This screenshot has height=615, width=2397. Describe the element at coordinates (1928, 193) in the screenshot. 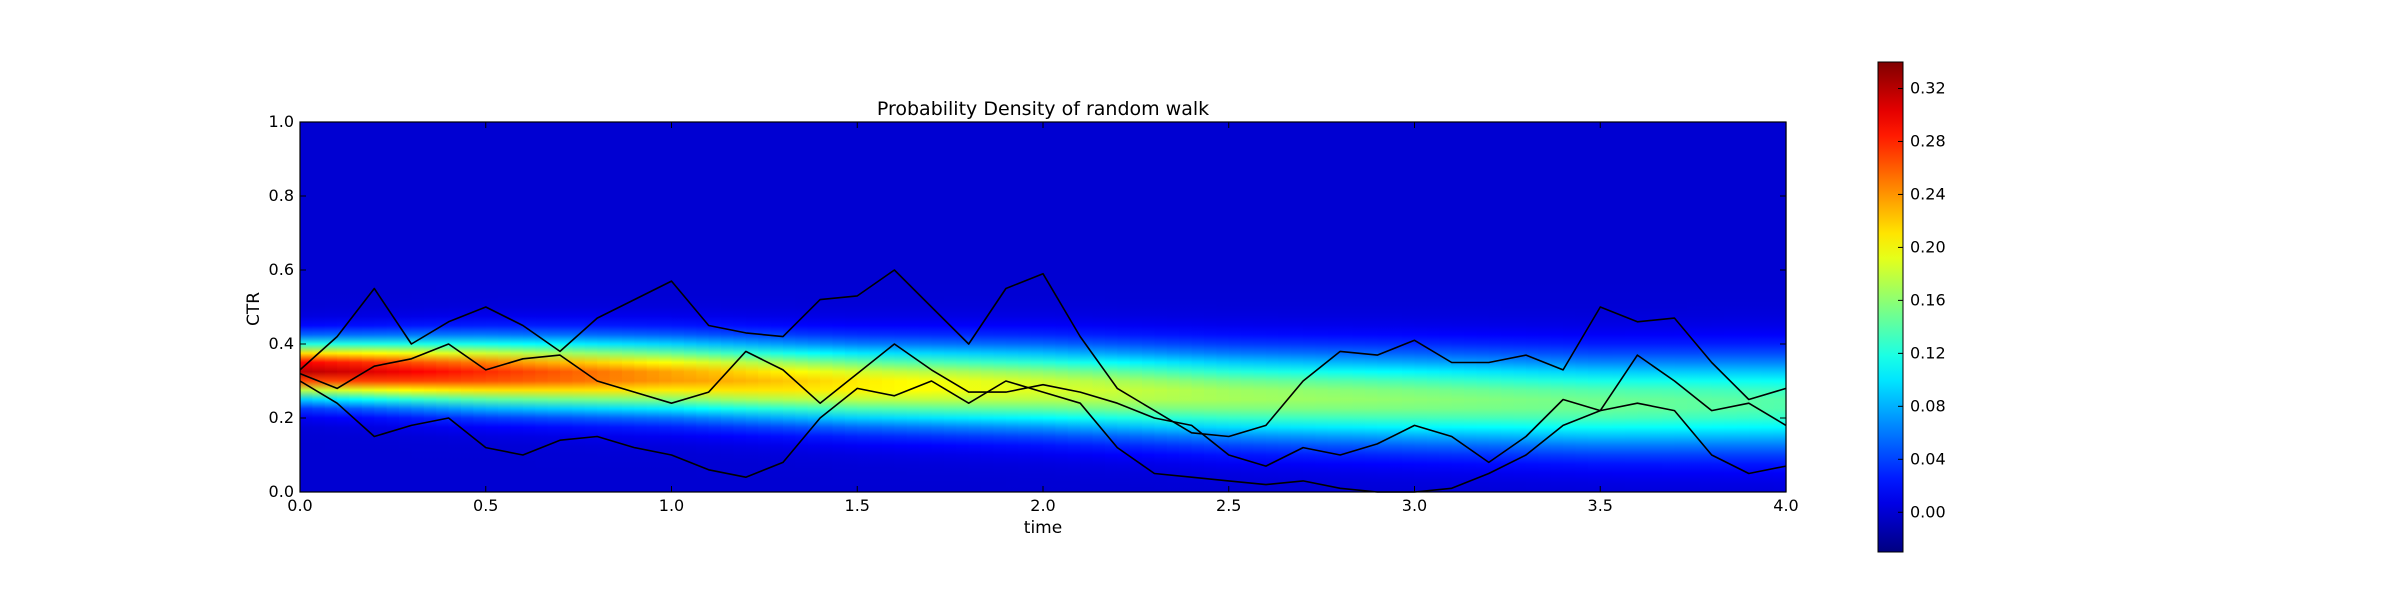

I see `colorbar-tick-label: 0.24` at that location.